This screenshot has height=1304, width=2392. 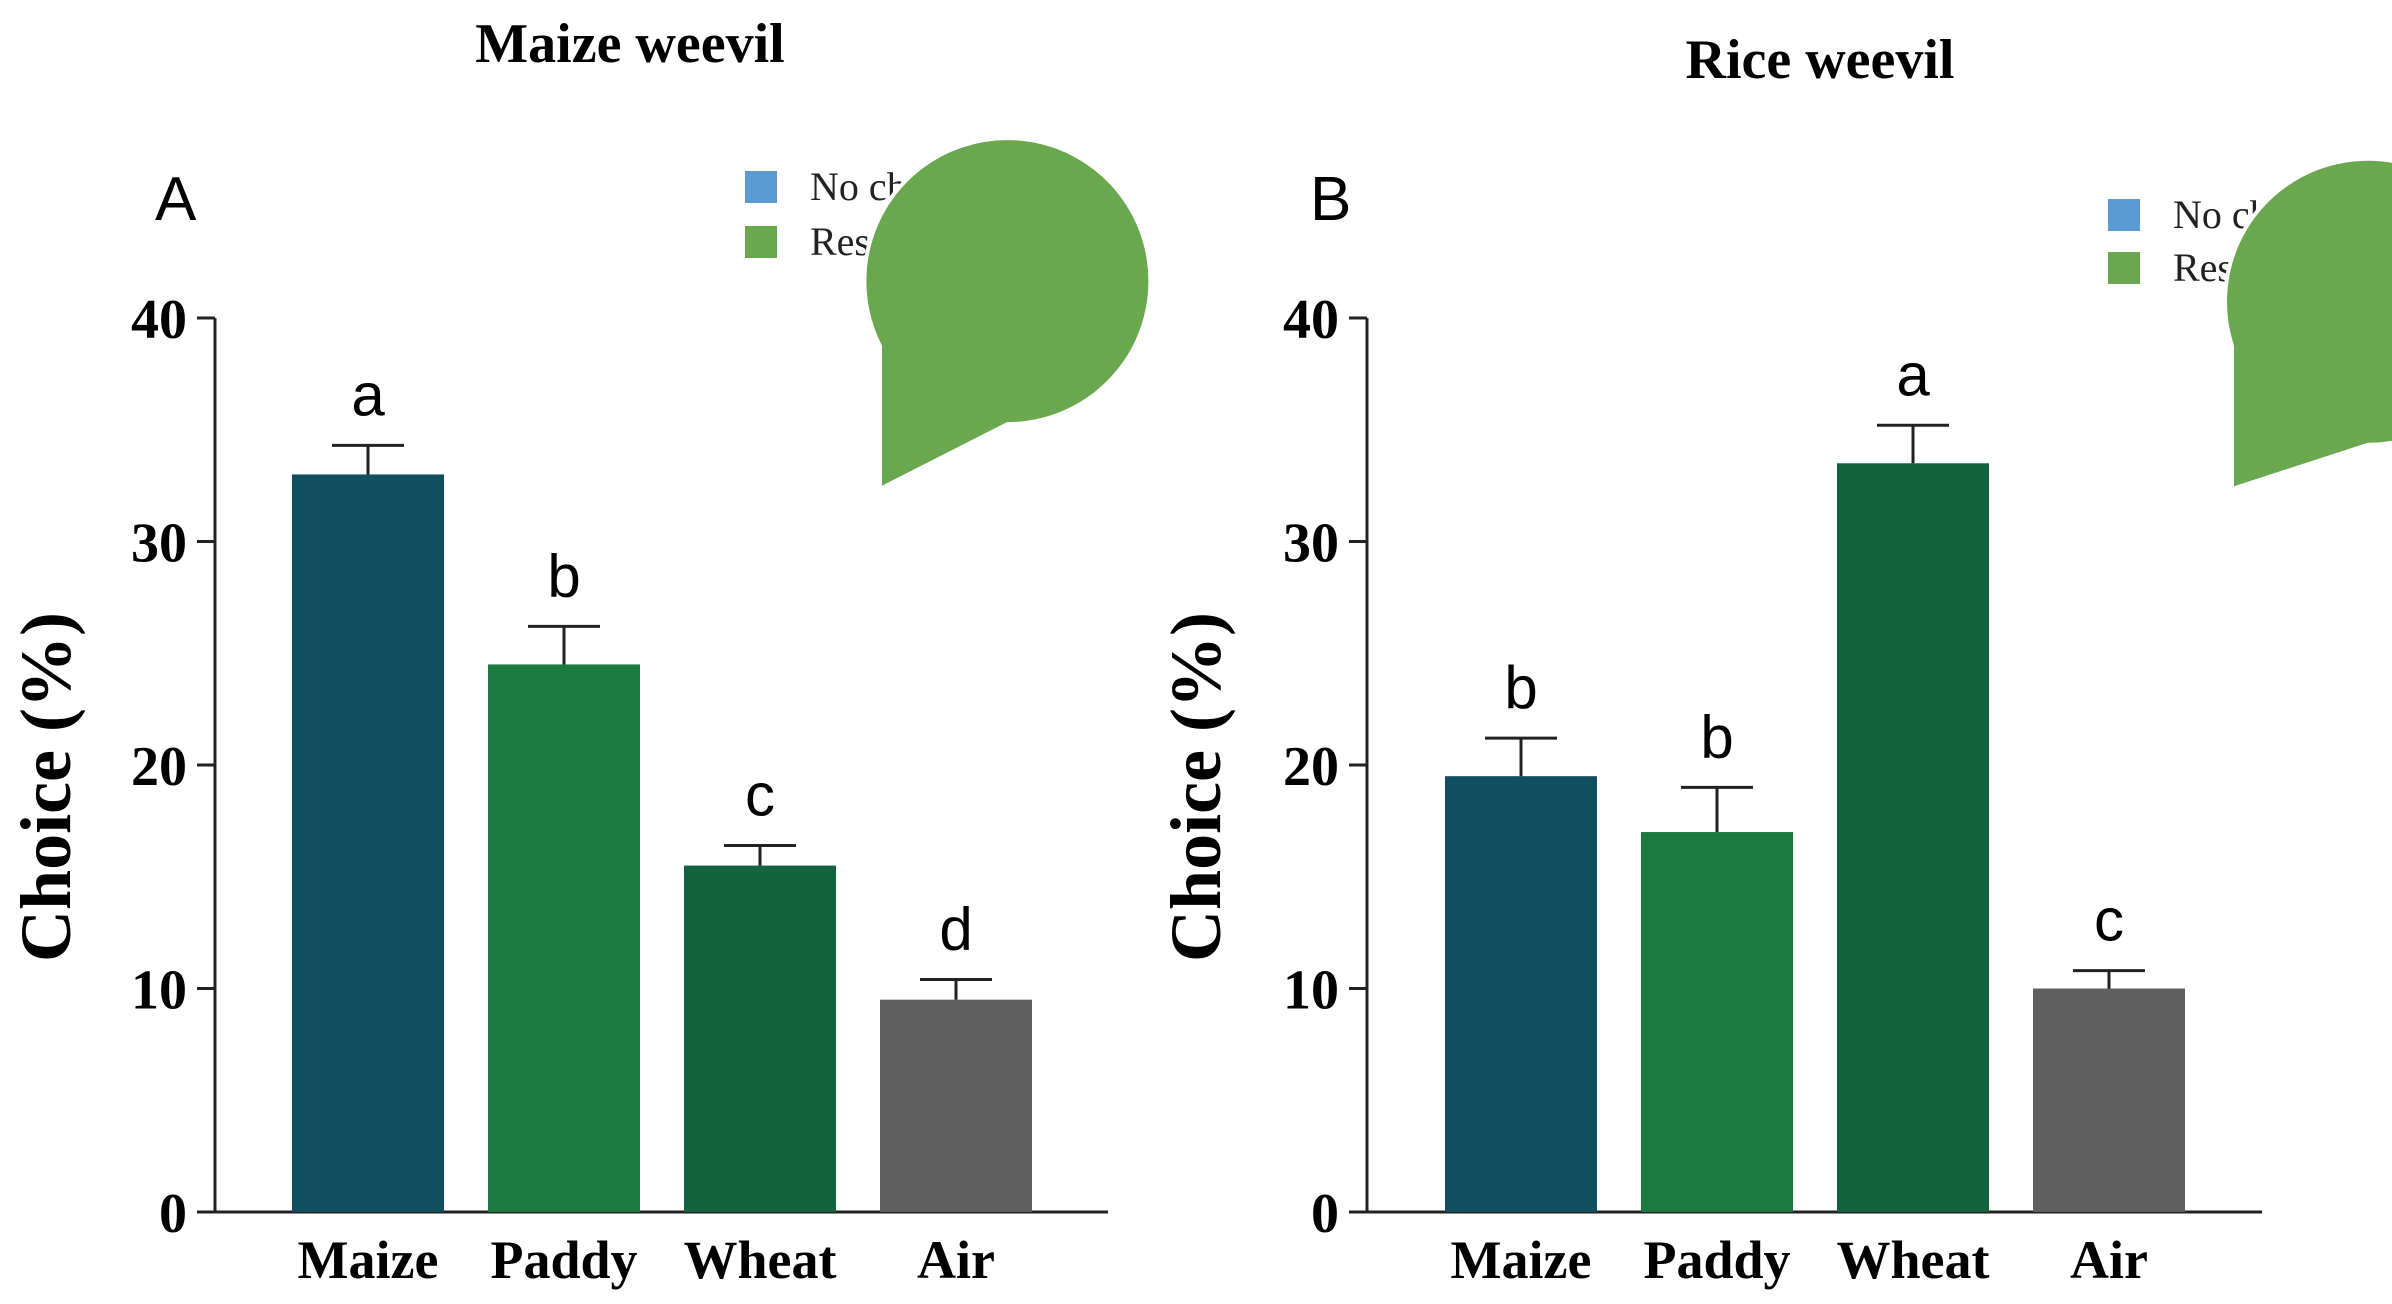 What do you see at coordinates (1820, 60) in the screenshot?
I see `chart-title: Rice weevil` at bounding box center [1820, 60].